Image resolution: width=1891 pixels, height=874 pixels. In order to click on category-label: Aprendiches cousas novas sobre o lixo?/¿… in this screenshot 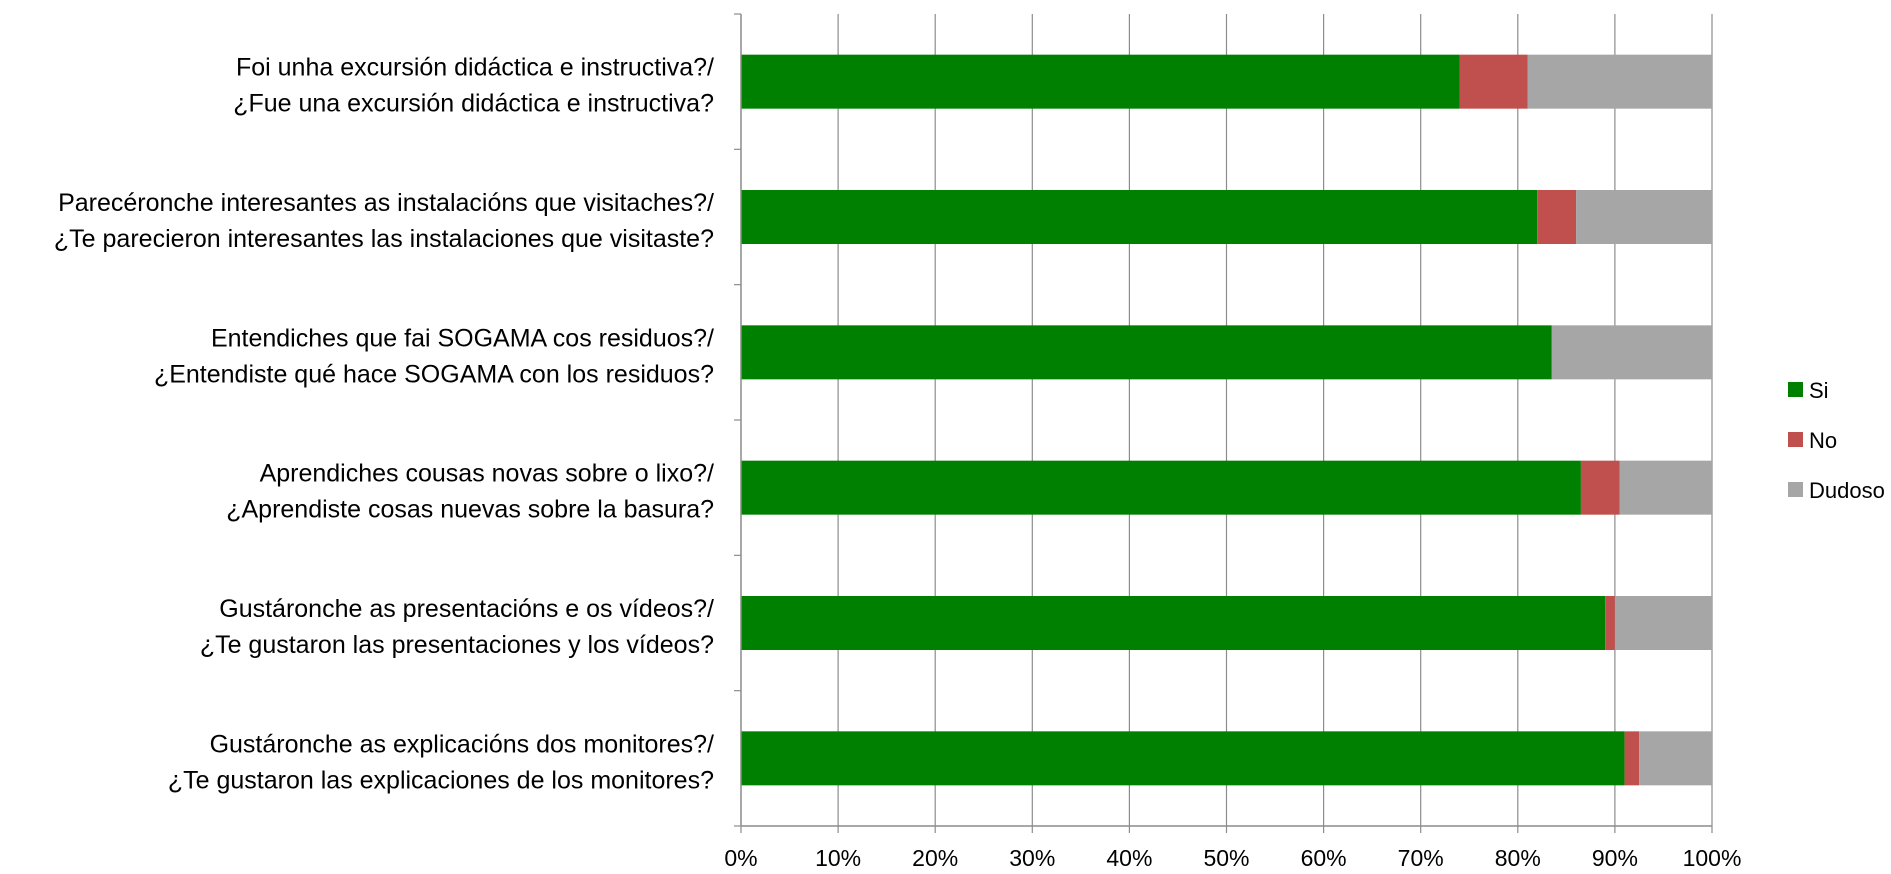, I will do `click(470, 492)`.